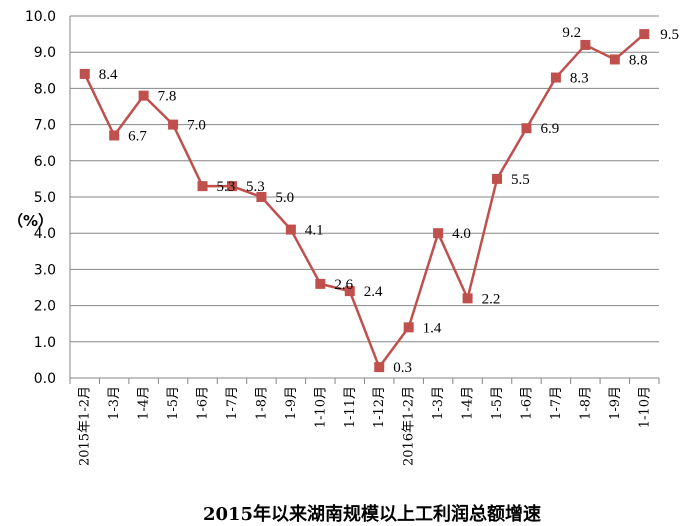 Image resolution: width=687 pixels, height=526 pixels. What do you see at coordinates (491, 299) in the screenshot?
I see `data-label: 2.2` at bounding box center [491, 299].